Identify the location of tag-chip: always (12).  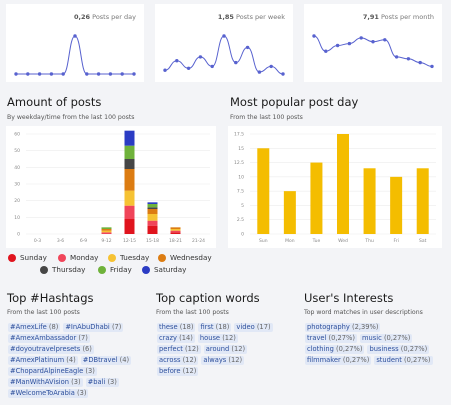
(223, 360).